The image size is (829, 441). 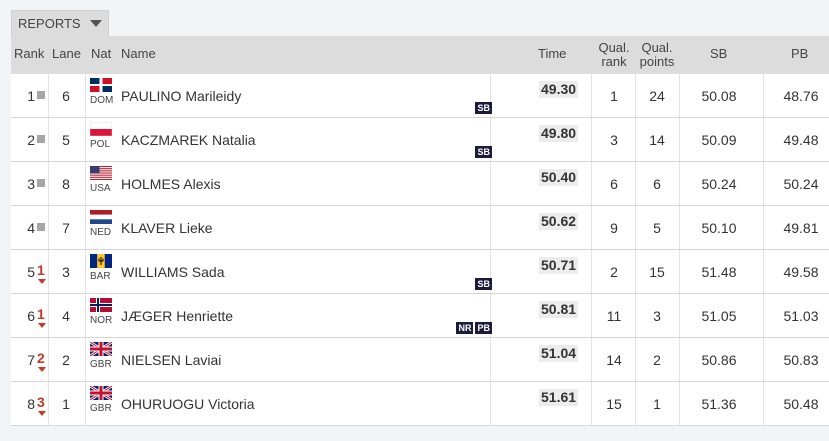 I want to click on qual-rank-value: 1, so click(x=614, y=95).